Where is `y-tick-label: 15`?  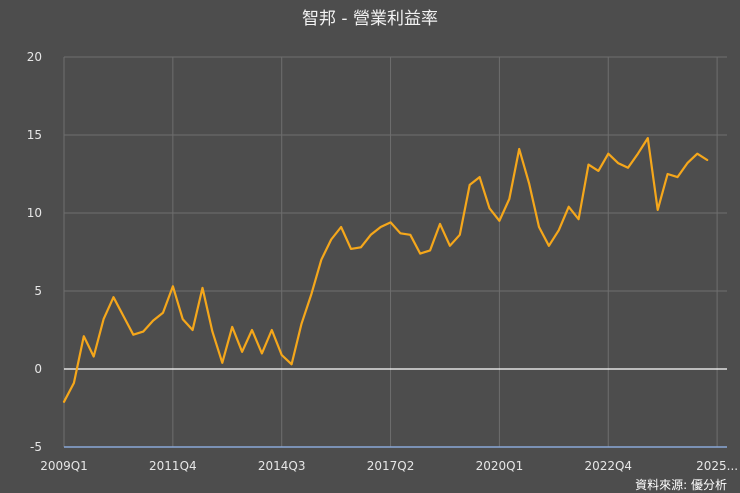 y-tick-label: 15 is located at coordinates (34, 135).